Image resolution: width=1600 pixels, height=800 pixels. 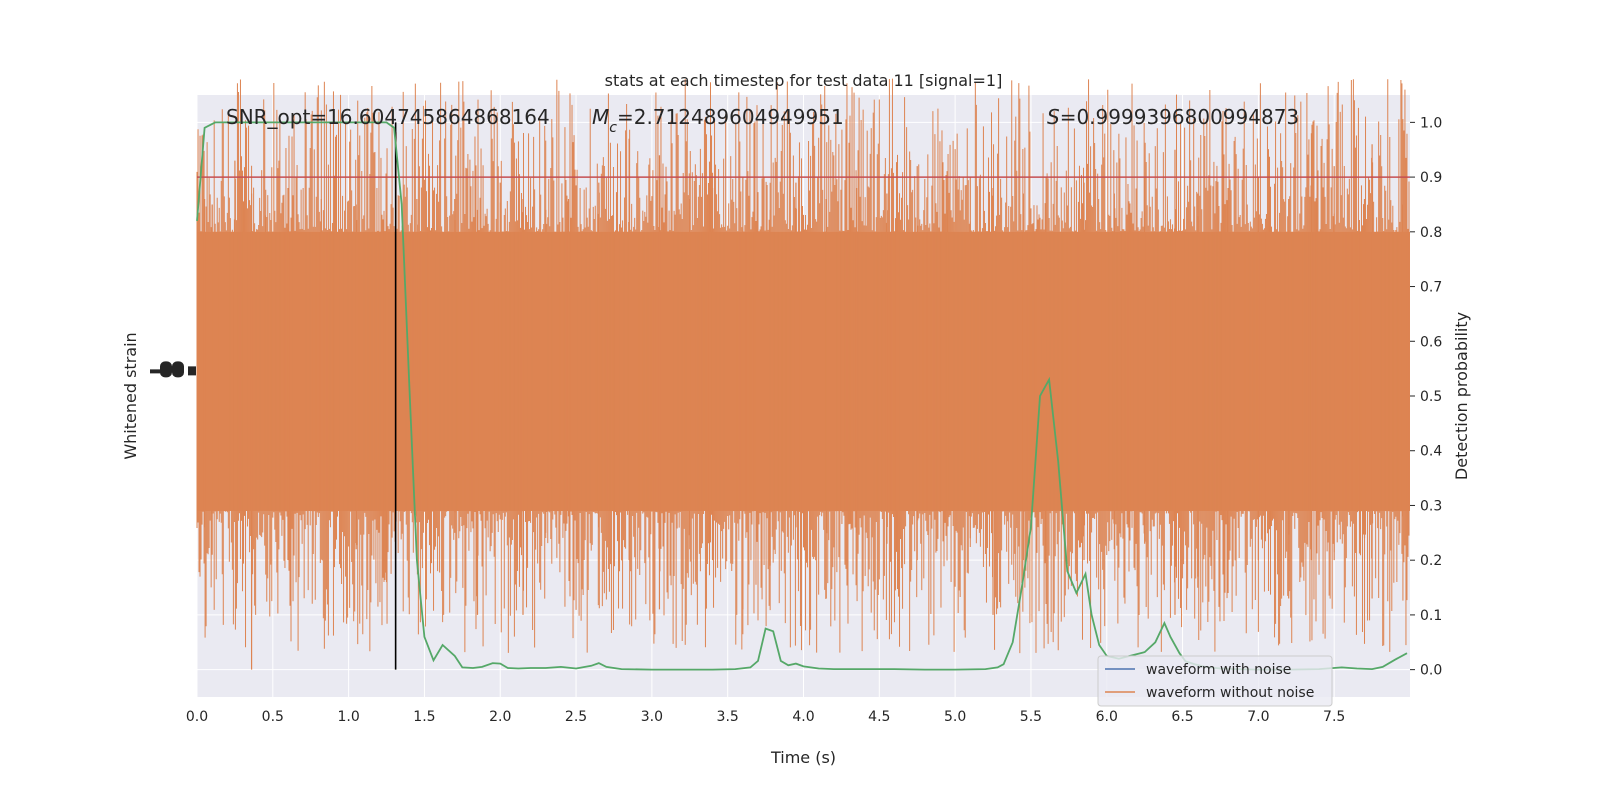 What do you see at coordinates (1461, 396) in the screenshot?
I see `y-axis-right-label: Detection probability` at bounding box center [1461, 396].